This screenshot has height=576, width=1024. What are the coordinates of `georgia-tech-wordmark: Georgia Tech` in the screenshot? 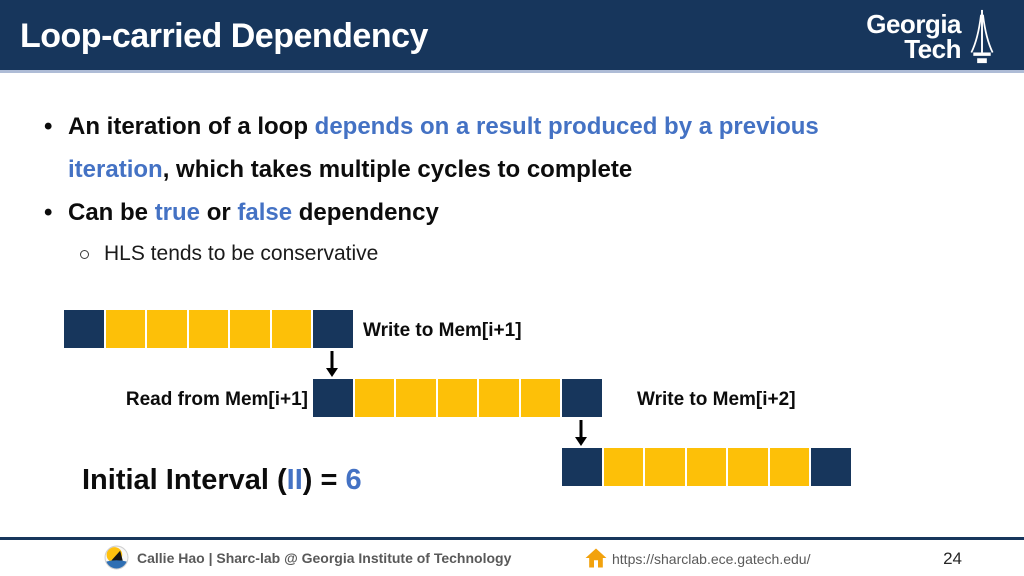 It's located at (913, 36).